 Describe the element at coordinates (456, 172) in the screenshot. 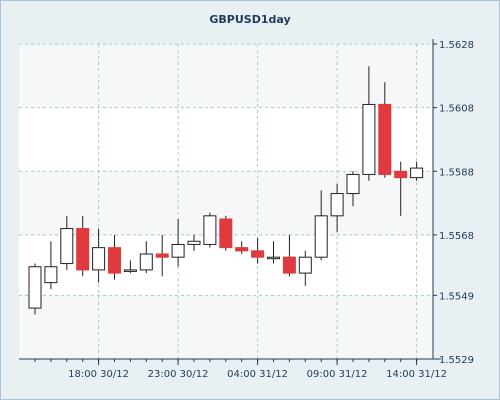

I see `y-tick-label: 1.5588` at that location.